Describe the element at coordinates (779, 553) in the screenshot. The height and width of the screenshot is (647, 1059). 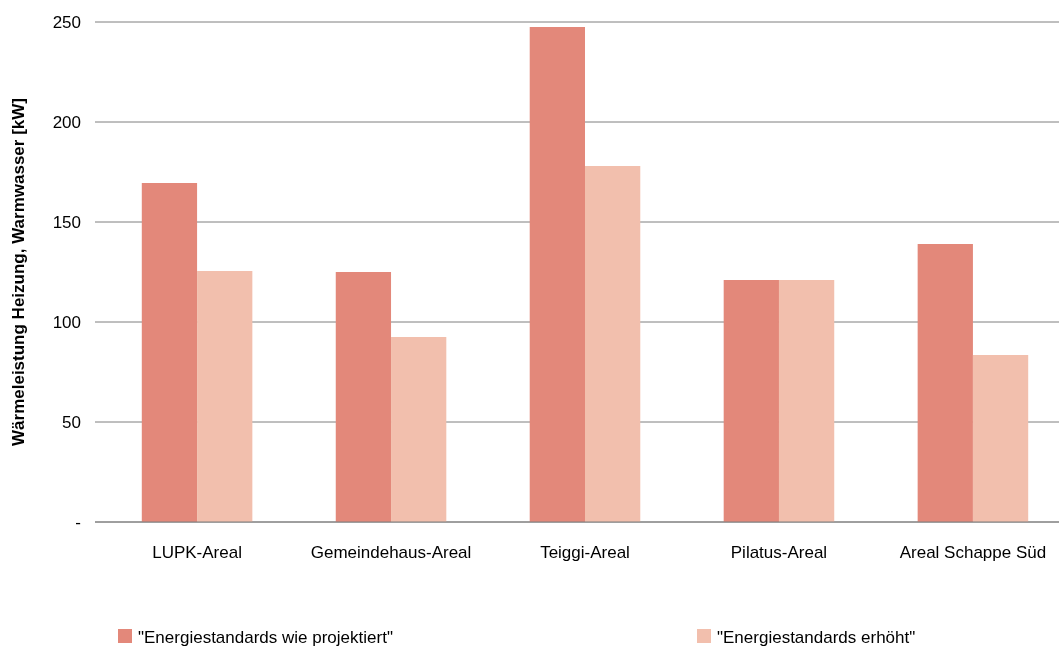
I see `x-tick-label: Pilatus-Areal` at that location.